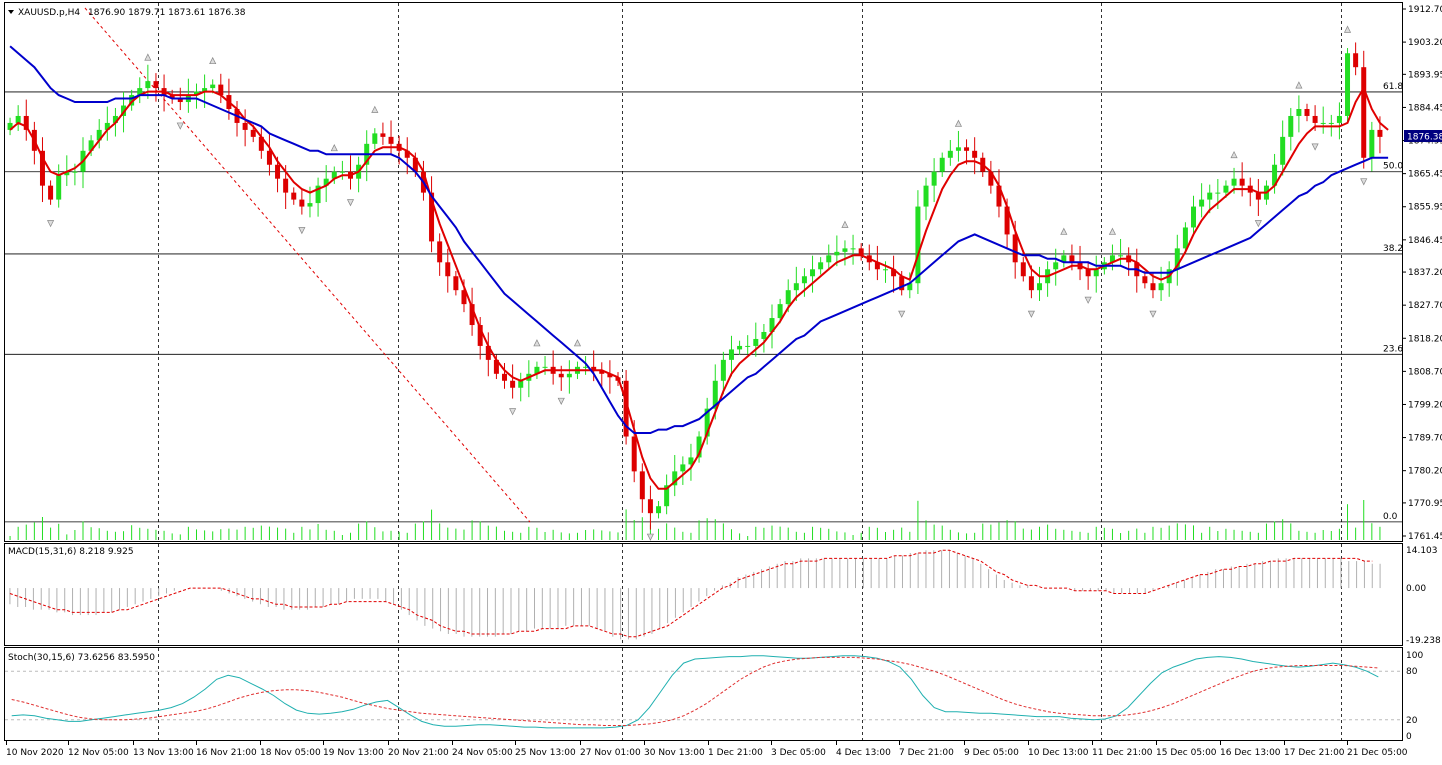 The image size is (1442, 765). I want to click on price-tick-label: 1780.20, so click(1425, 472).